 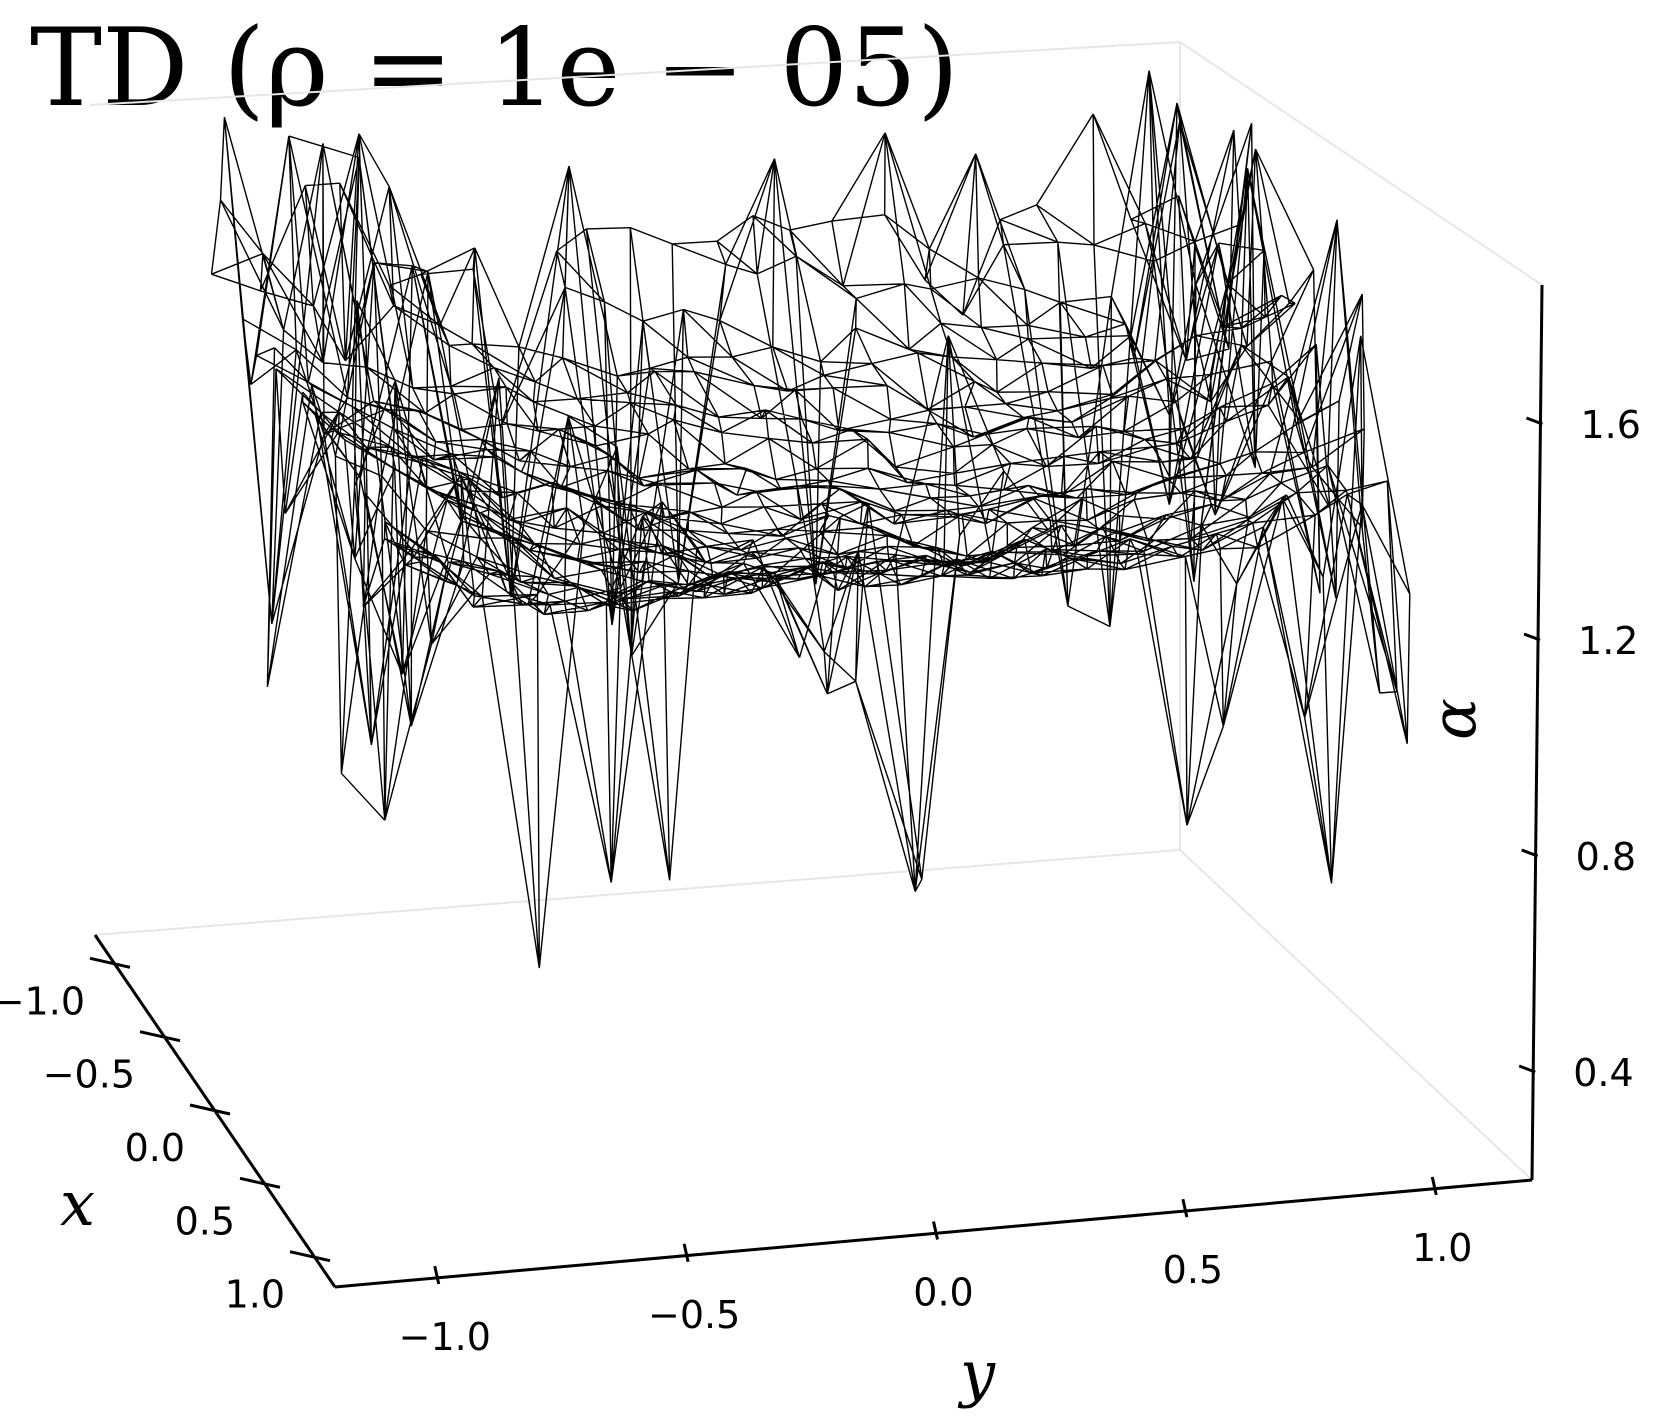 I want to click on pane-edge-top-right, so click(x=1361, y=163).